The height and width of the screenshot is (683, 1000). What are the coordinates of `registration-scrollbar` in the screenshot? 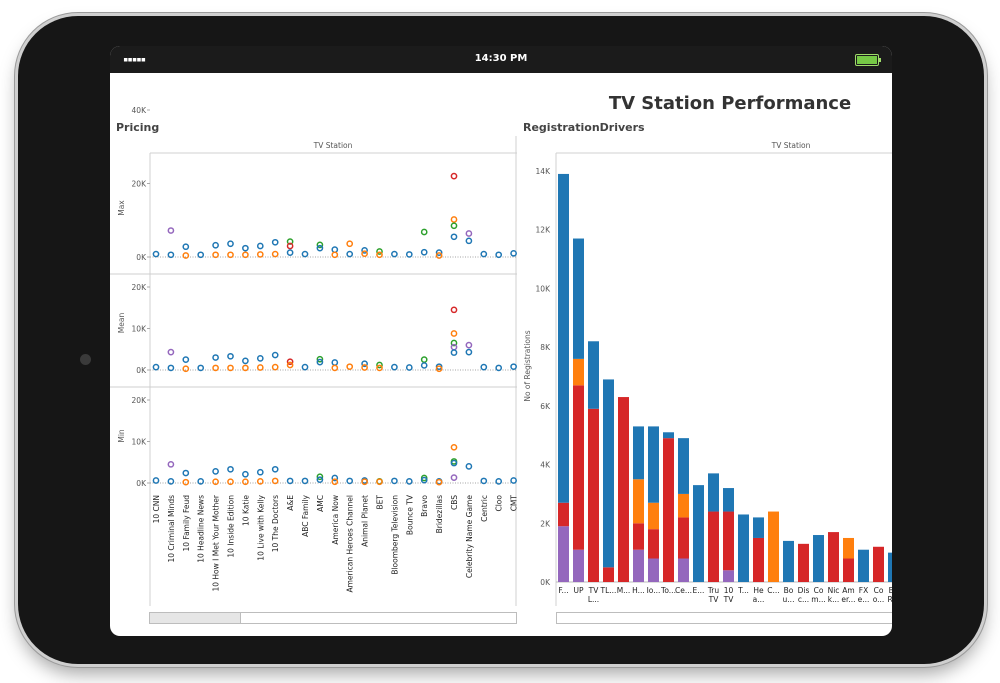 It's located at (724, 618).